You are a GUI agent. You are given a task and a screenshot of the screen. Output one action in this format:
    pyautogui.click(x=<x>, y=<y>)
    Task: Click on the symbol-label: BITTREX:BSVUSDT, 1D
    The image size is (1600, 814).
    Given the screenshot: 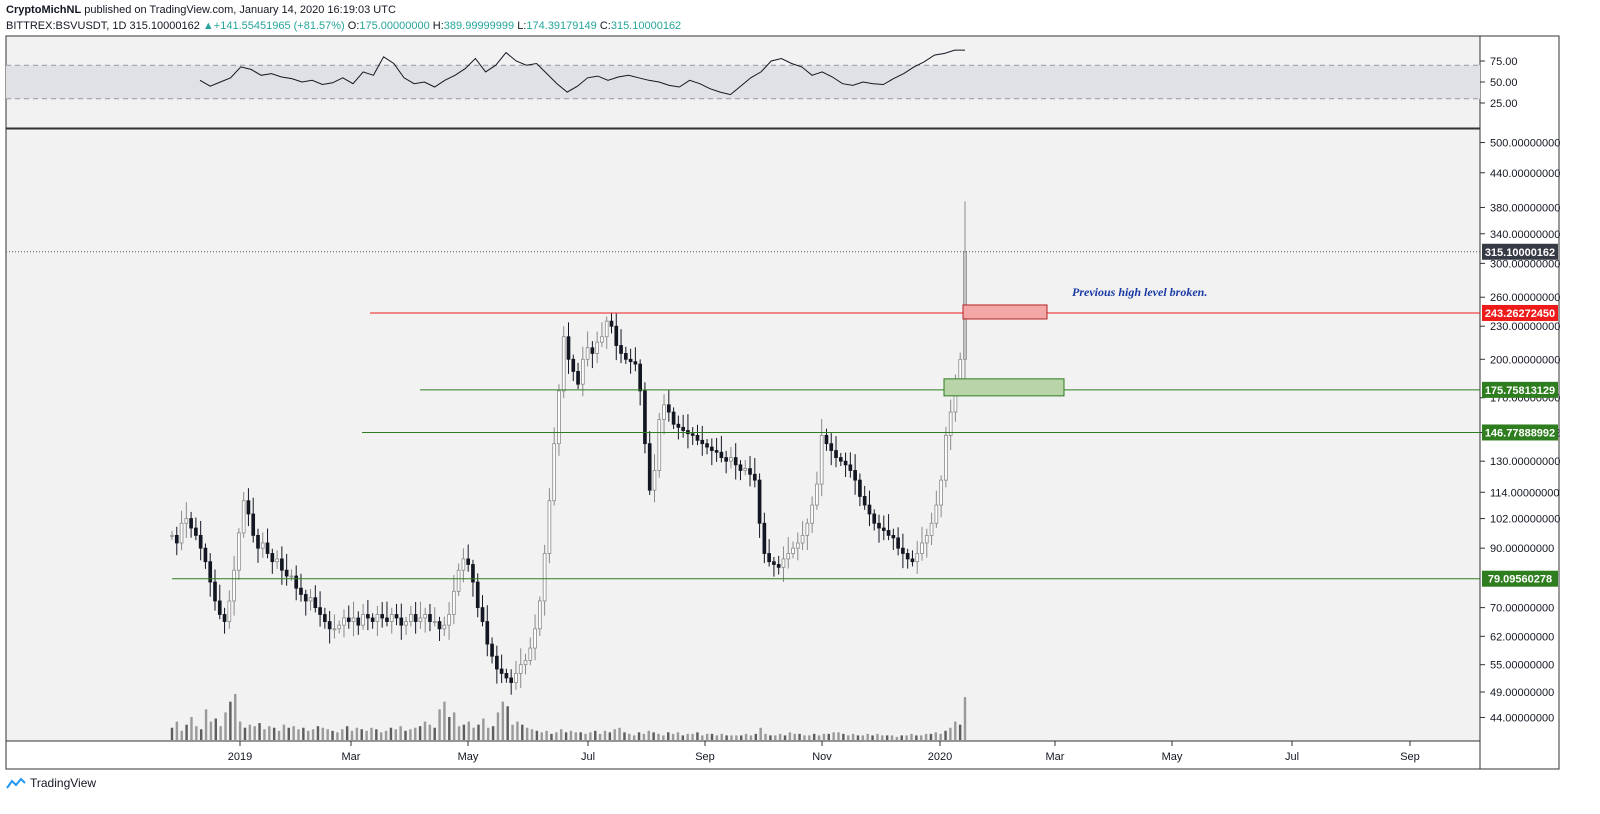 What is the action you would take?
    pyautogui.click(x=66, y=26)
    